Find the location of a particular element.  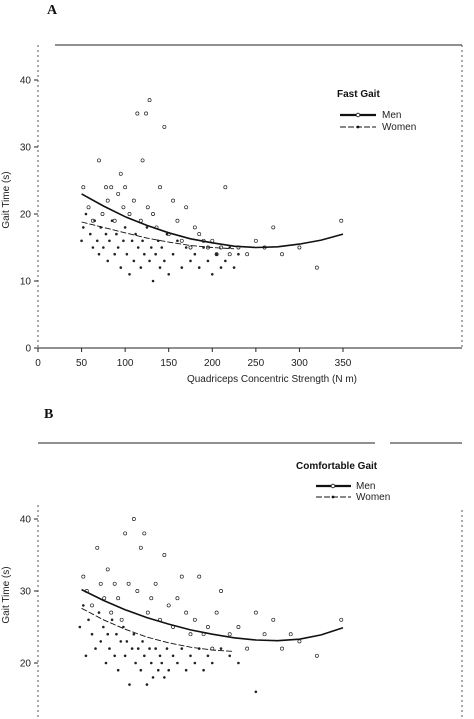

panel-a-points is located at coordinates (212, 190).